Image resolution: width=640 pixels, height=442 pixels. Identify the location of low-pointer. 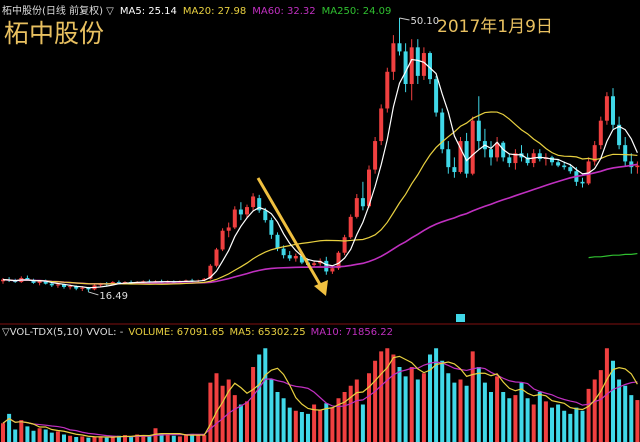
(93, 293).